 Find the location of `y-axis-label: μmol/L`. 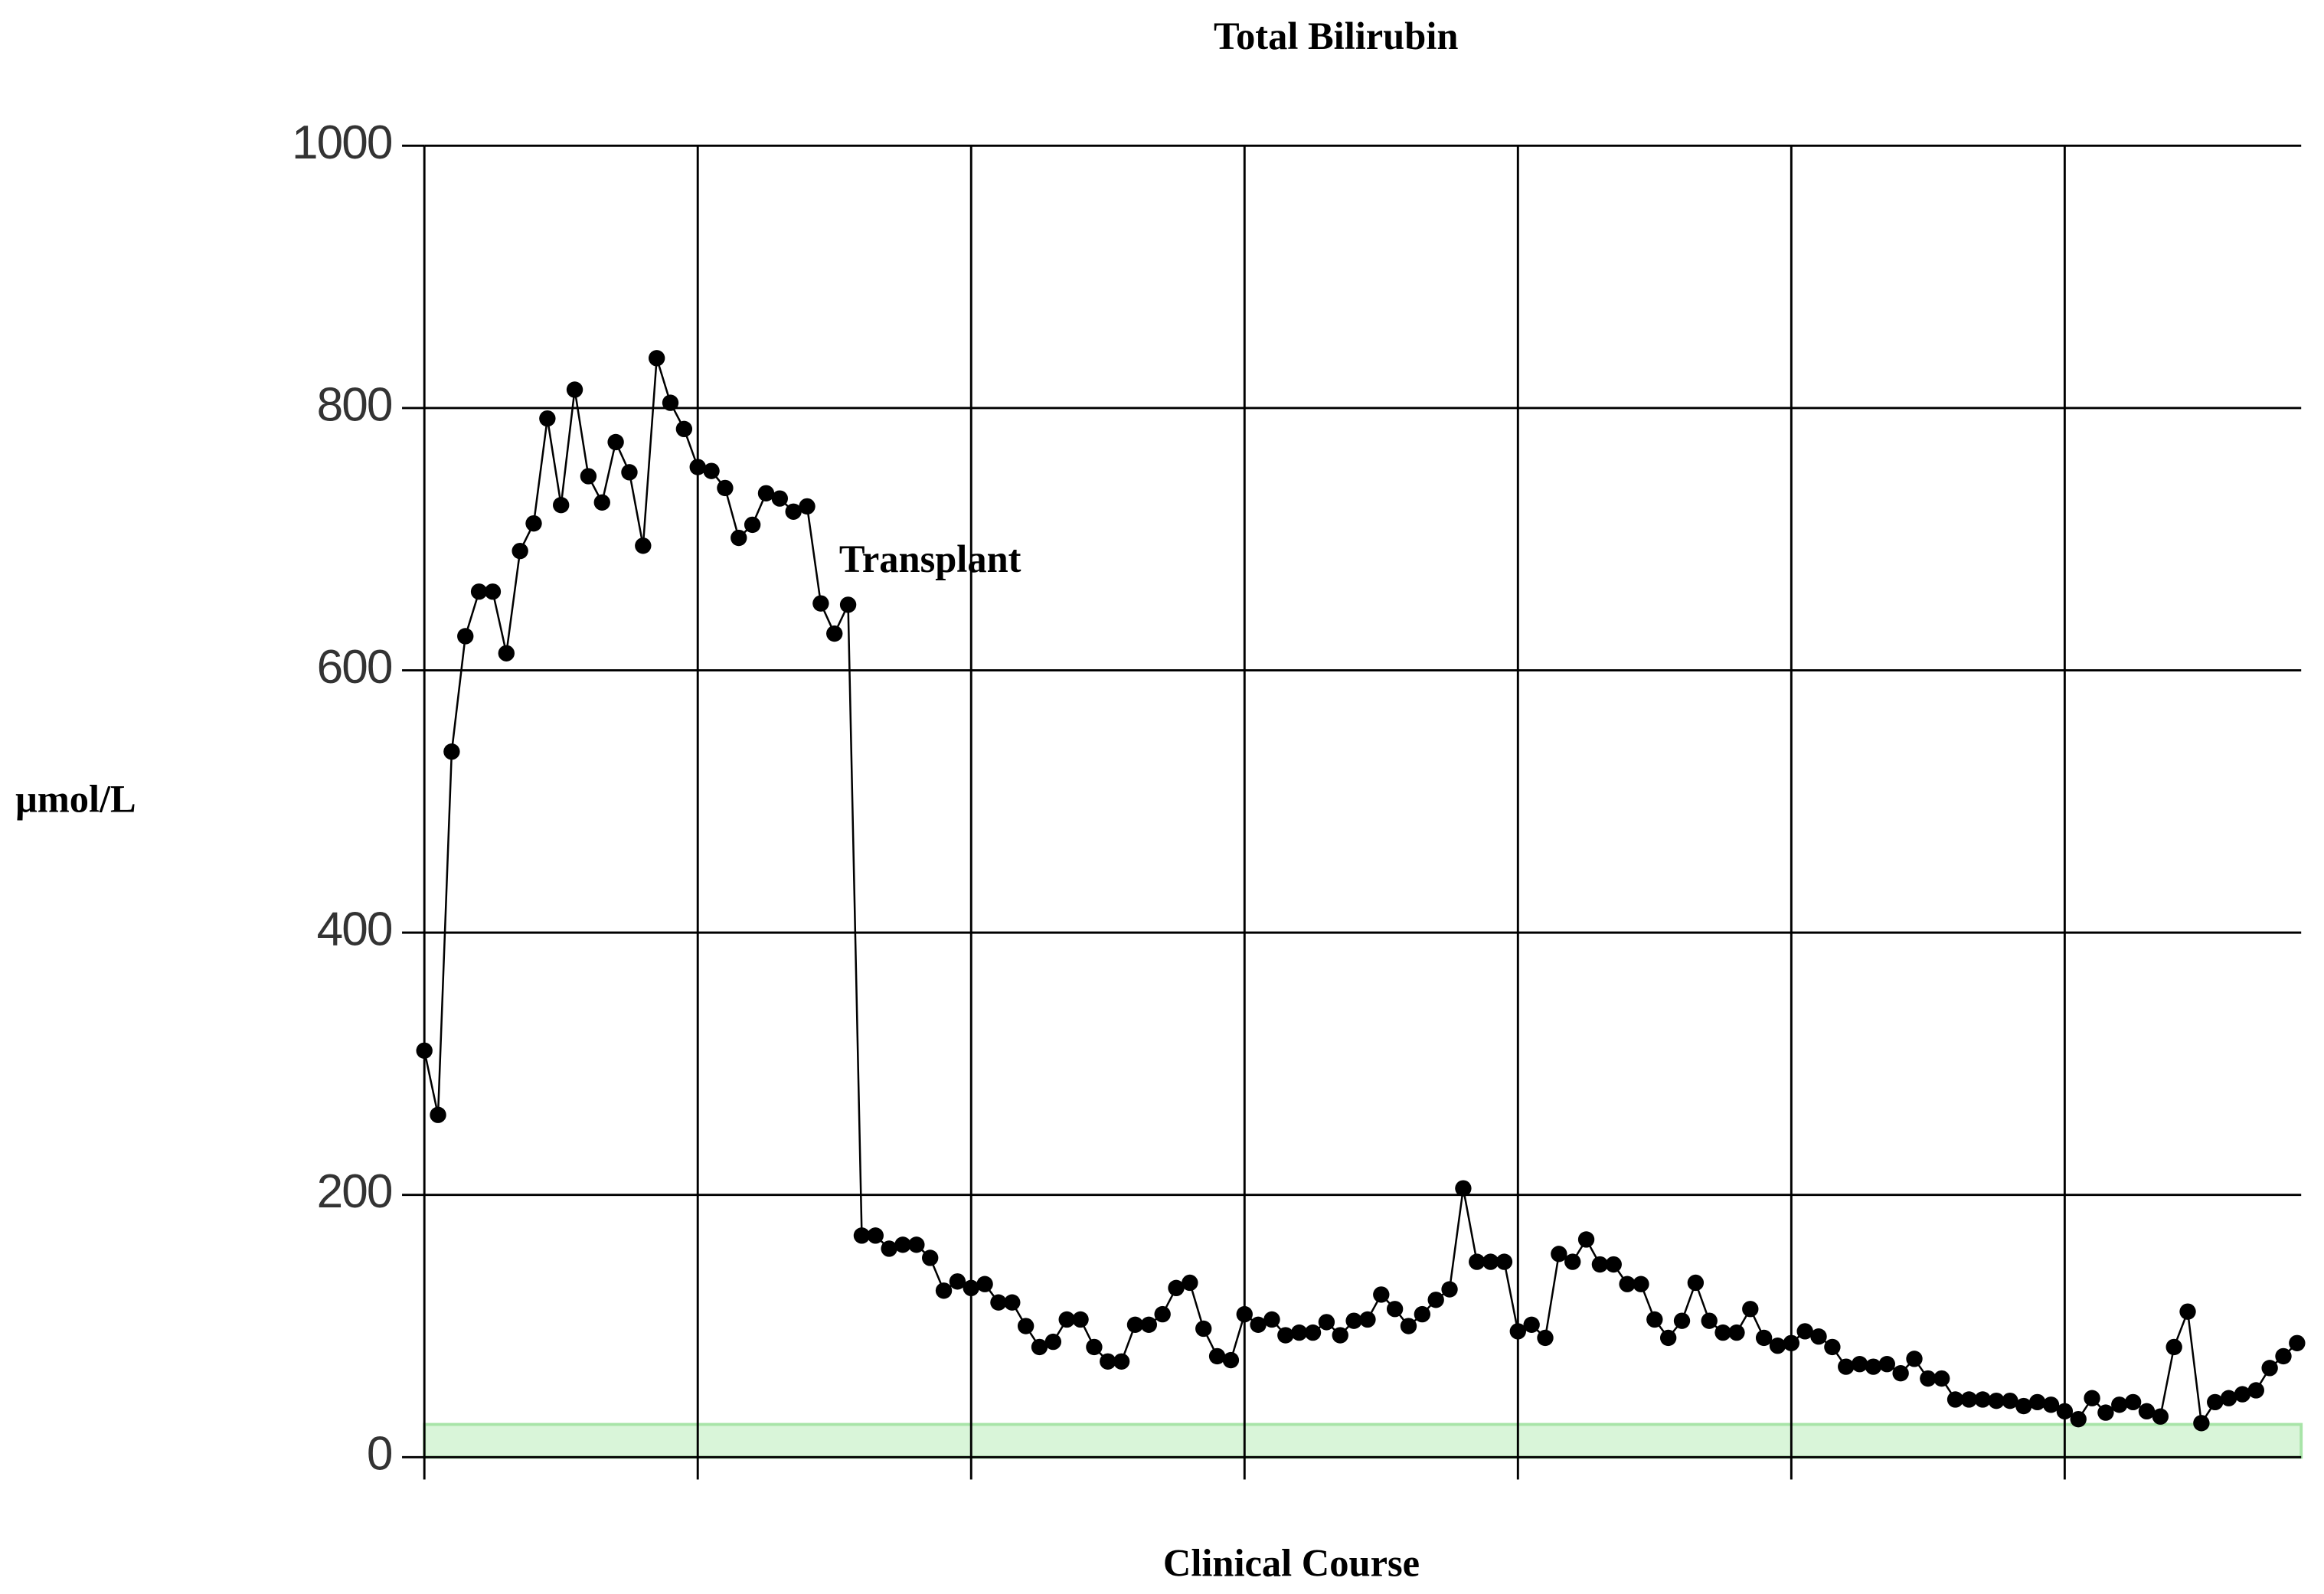

y-axis-label: μmol/L is located at coordinates (76, 798).